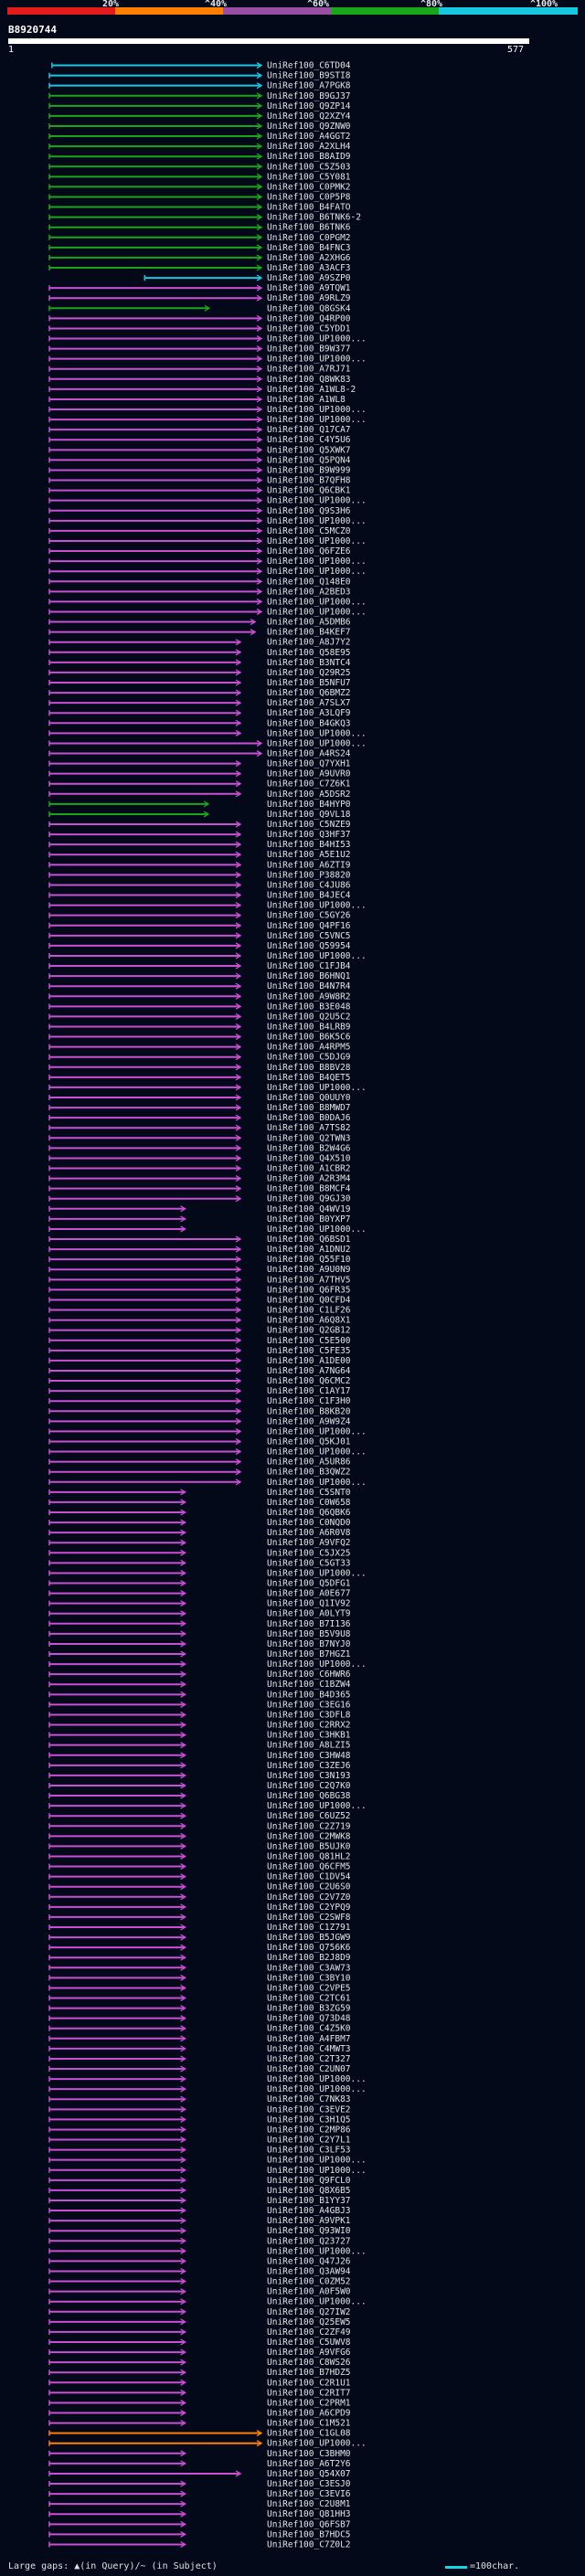 This screenshot has height=2576, width=585. I want to click on hit-label: UniRef100_A7RJ71, so click(309, 370).